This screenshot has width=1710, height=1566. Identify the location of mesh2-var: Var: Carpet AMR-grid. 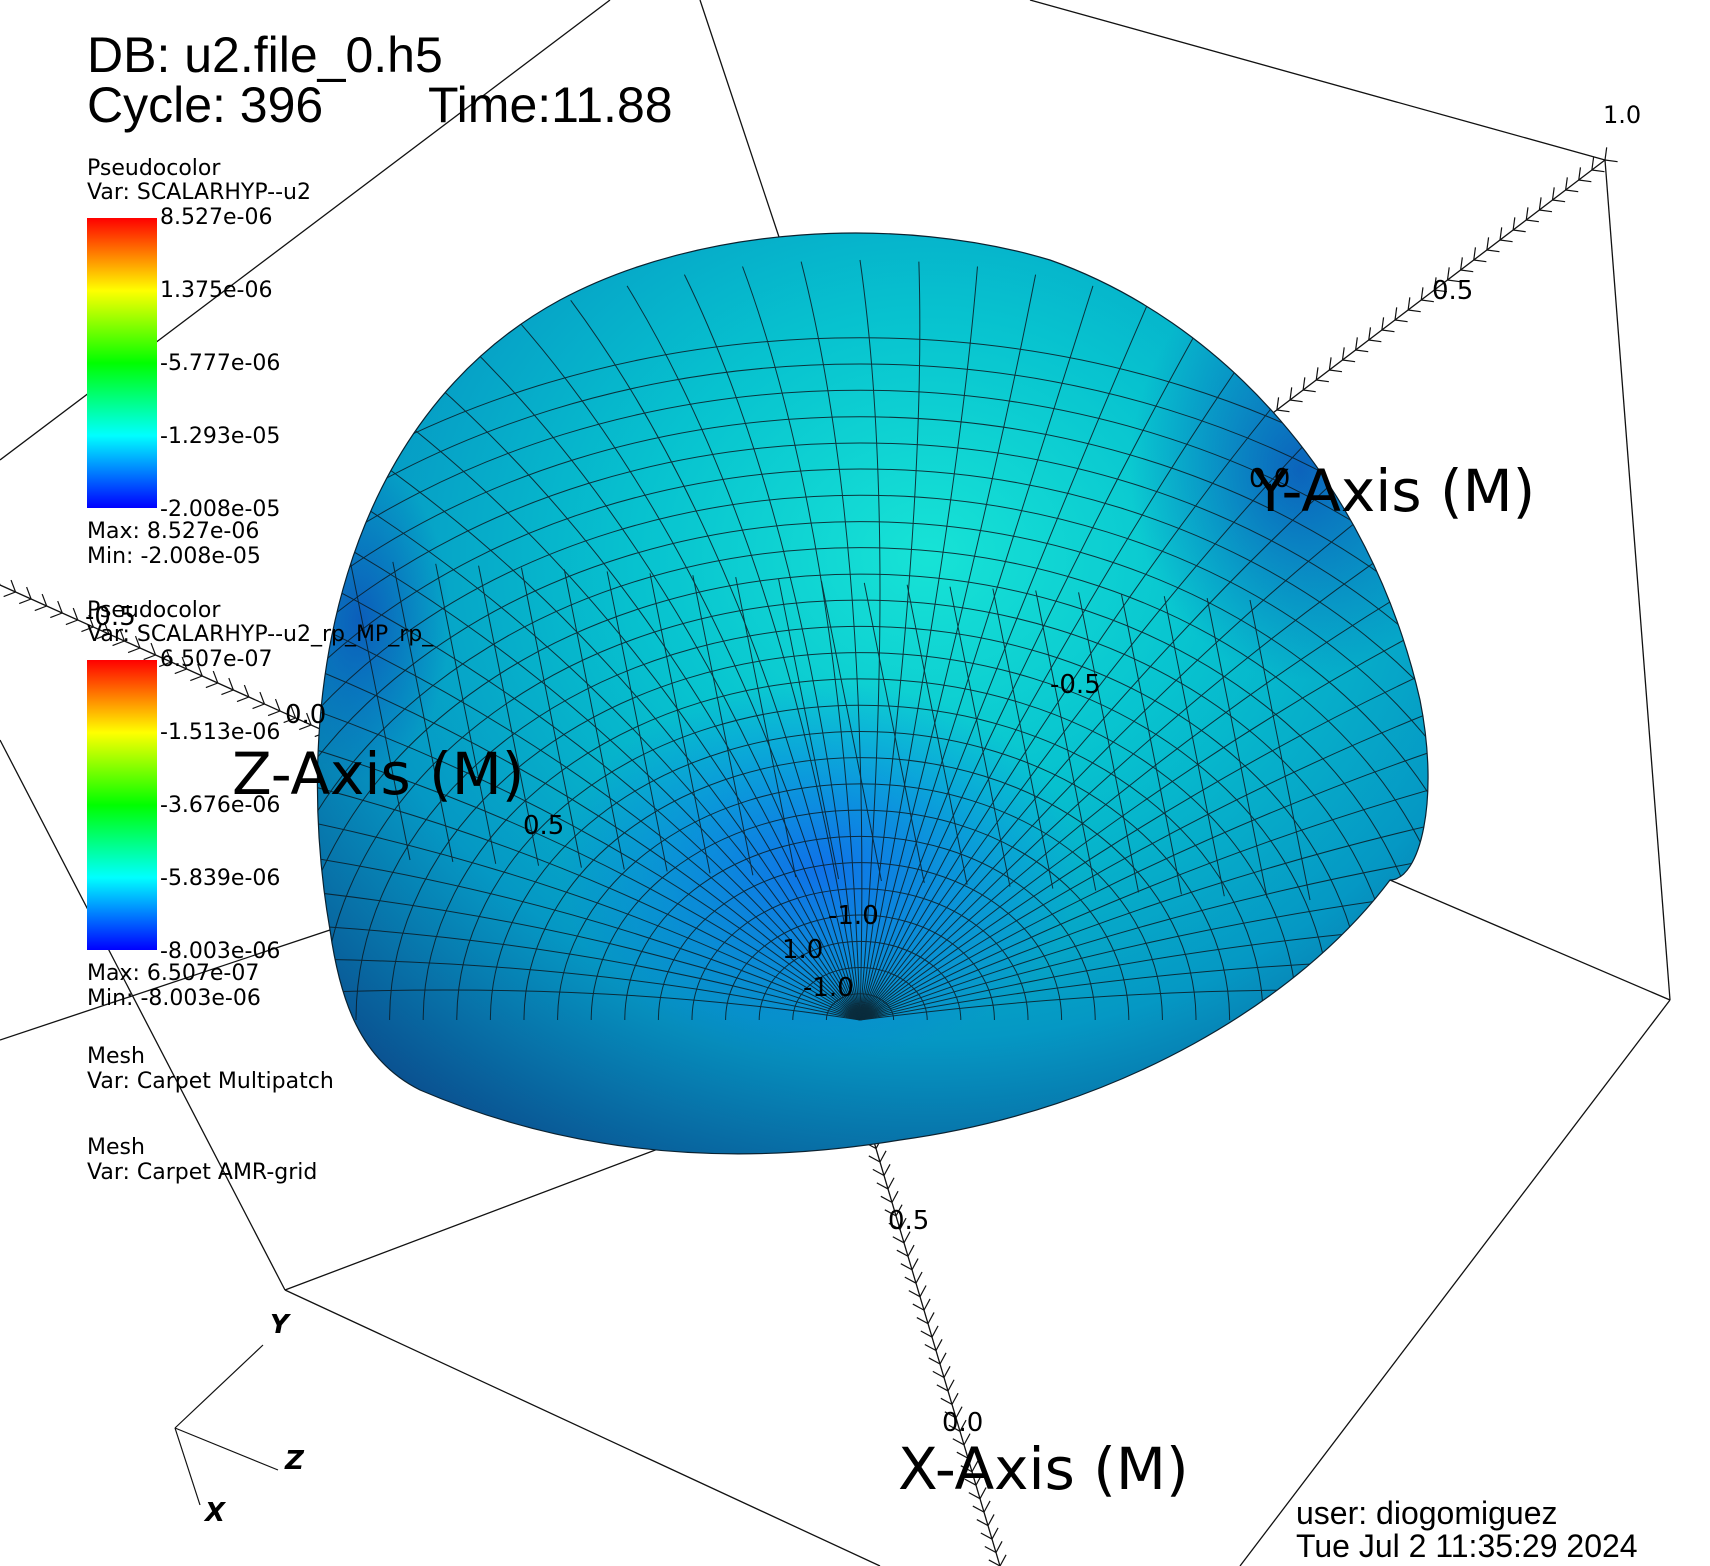
(202, 1172).